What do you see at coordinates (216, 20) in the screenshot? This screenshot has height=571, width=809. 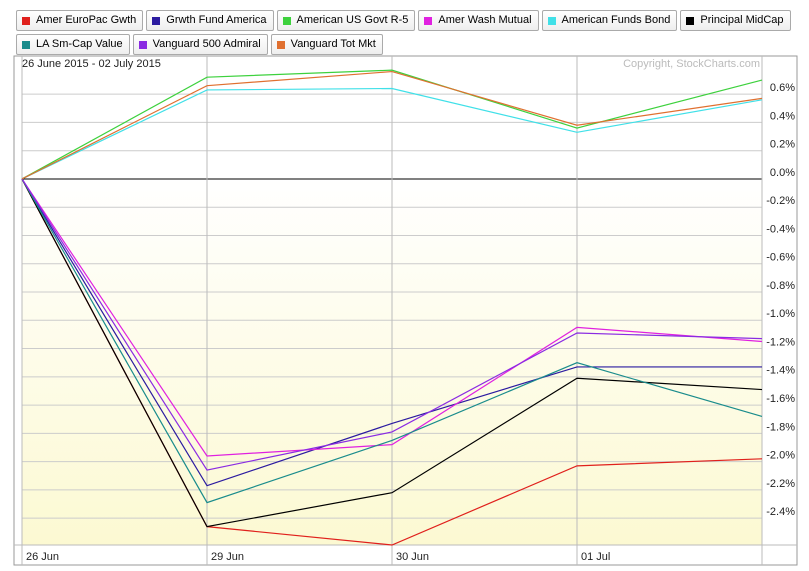 I see `legend-label: Grwth Fund America` at bounding box center [216, 20].